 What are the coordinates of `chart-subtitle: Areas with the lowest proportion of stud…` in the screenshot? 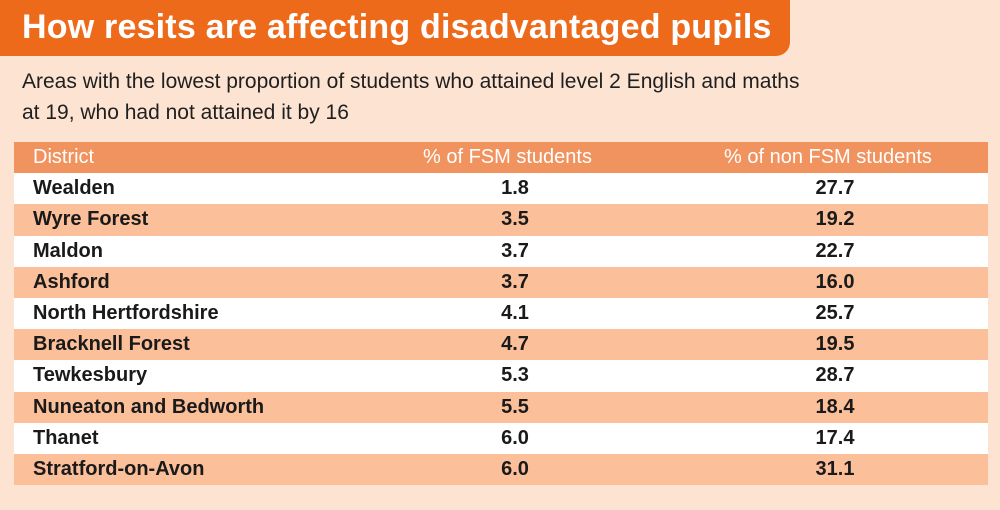 It's located at (472, 97).